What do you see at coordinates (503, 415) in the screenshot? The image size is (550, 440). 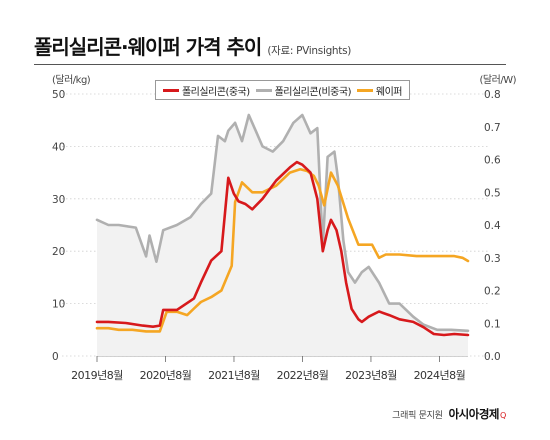 I see `brand-logo-mark: Q` at bounding box center [503, 415].